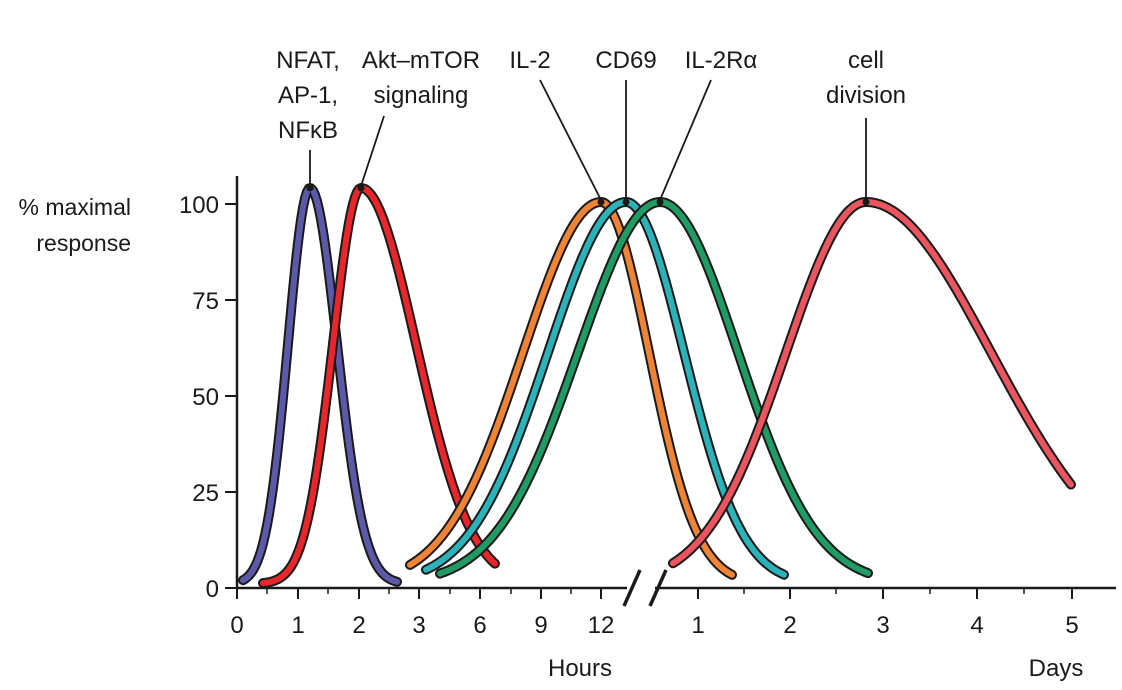  Describe the element at coordinates (212, 589) in the screenshot. I see `y-tick-label: 0` at that location.